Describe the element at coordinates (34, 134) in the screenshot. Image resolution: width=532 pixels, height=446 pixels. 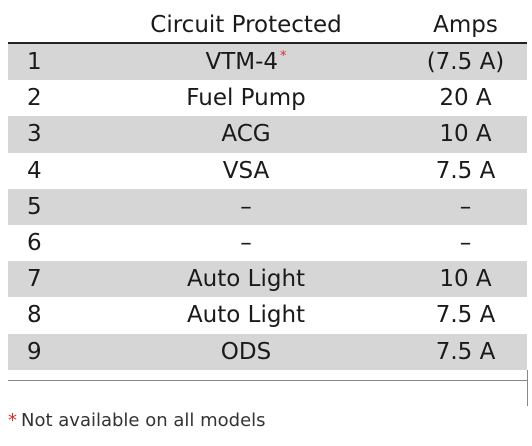
I see `fuse-number: 3` at that location.